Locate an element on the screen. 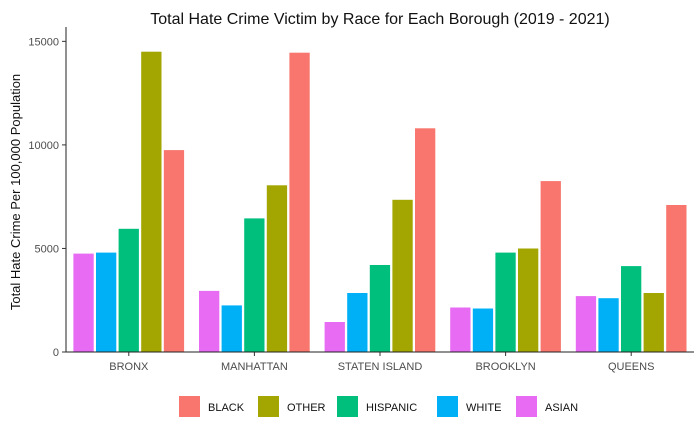 This screenshot has width=700, height=432. bar-manhattan-black is located at coordinates (299, 202).